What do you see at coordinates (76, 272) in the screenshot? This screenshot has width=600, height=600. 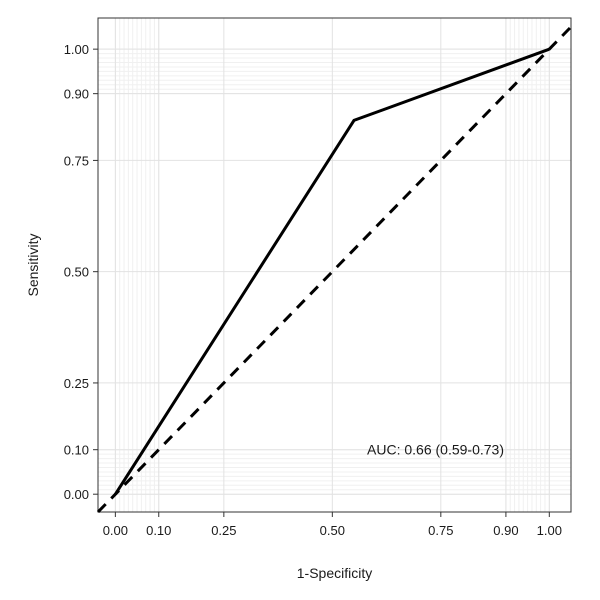 I see `y-tick-label: 0.50` at bounding box center [76, 272].